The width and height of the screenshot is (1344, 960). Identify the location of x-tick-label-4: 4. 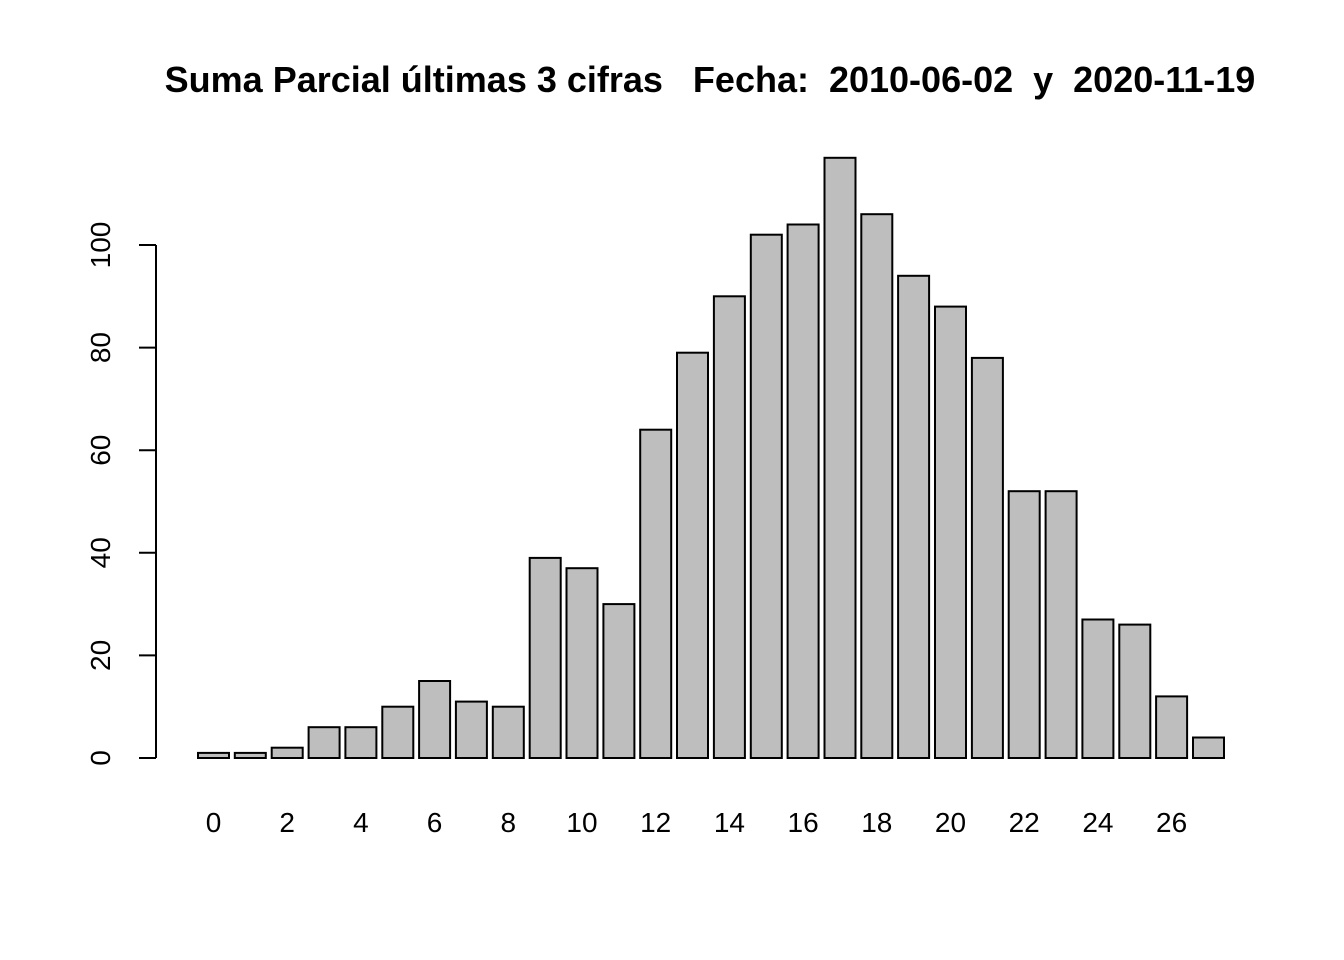
(361, 822).